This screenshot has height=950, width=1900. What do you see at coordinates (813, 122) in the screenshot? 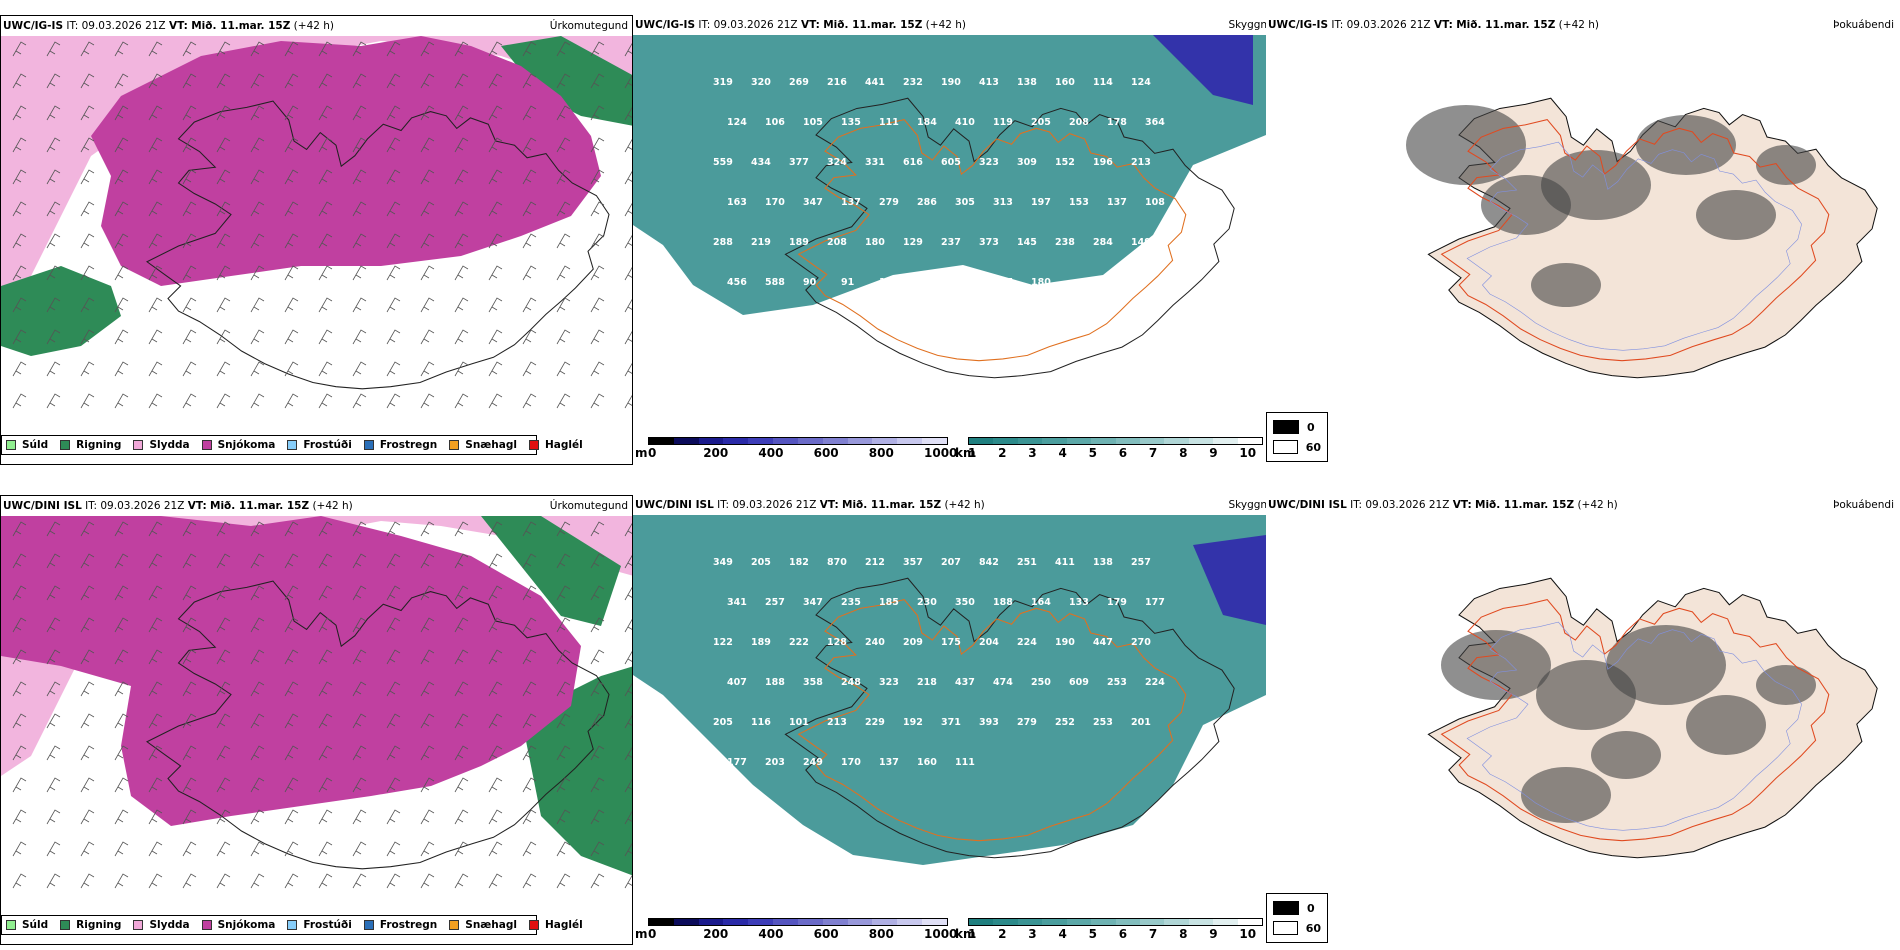
I see `ceiling-label: 105` at bounding box center [813, 122].